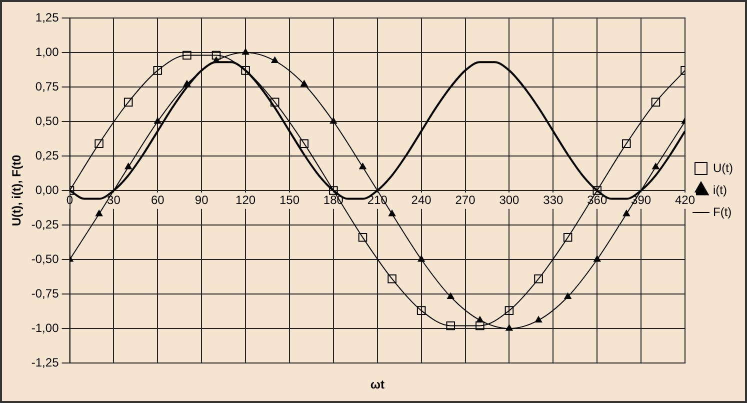  I want to click on x-tick-label: 120, so click(246, 200).